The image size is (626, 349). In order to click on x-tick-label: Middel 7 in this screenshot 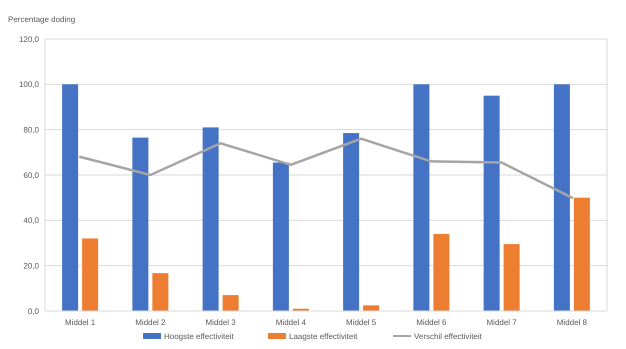, I will do `click(502, 322)`.